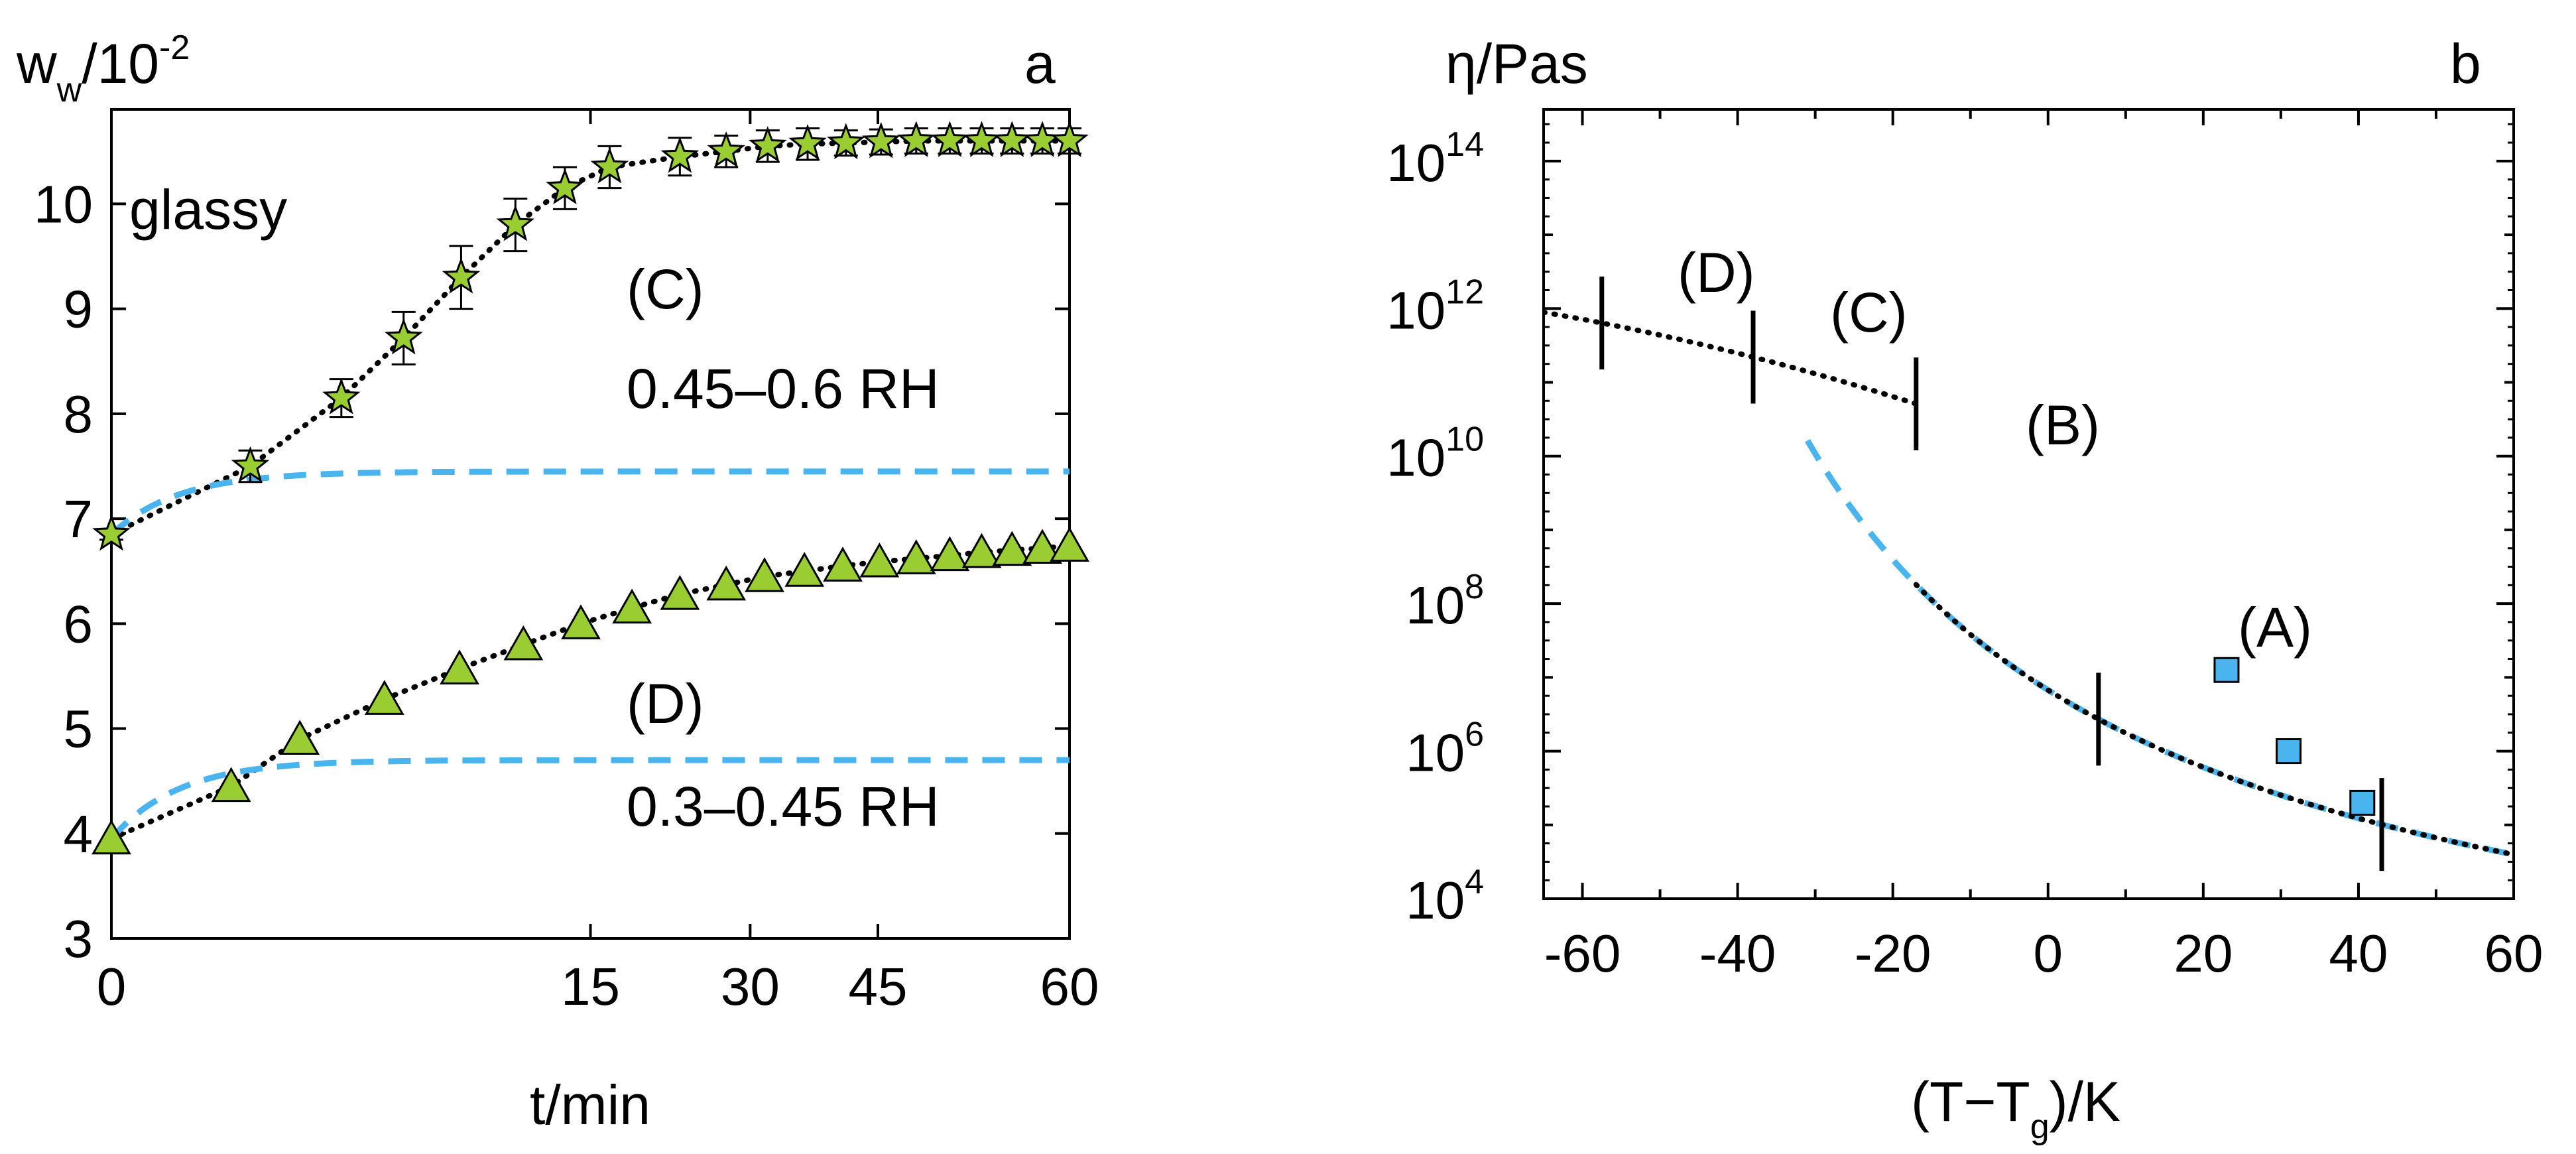 This screenshot has width=2576, height=1154. What do you see at coordinates (1445, 749) in the screenshot?
I see `b-ytick-label: 10⁶` at bounding box center [1445, 749].